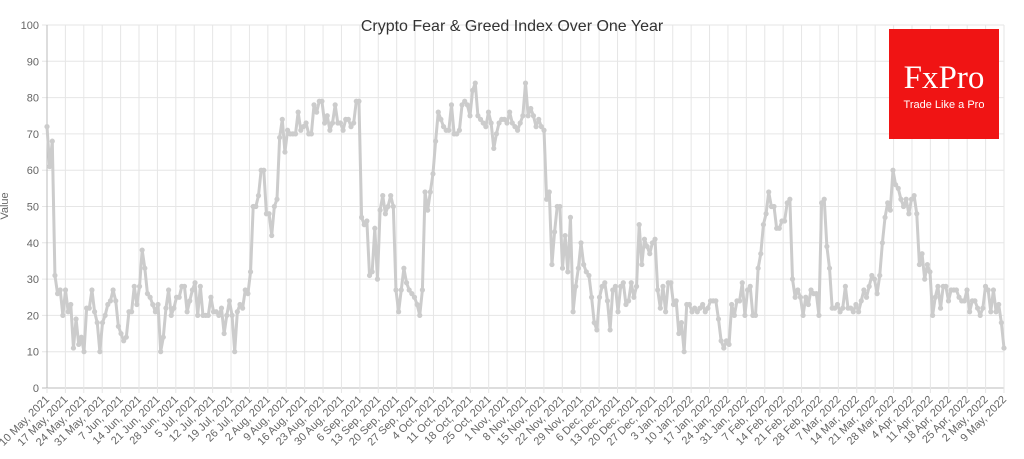  I want to click on y-tick-label: 10, so click(33, 353).